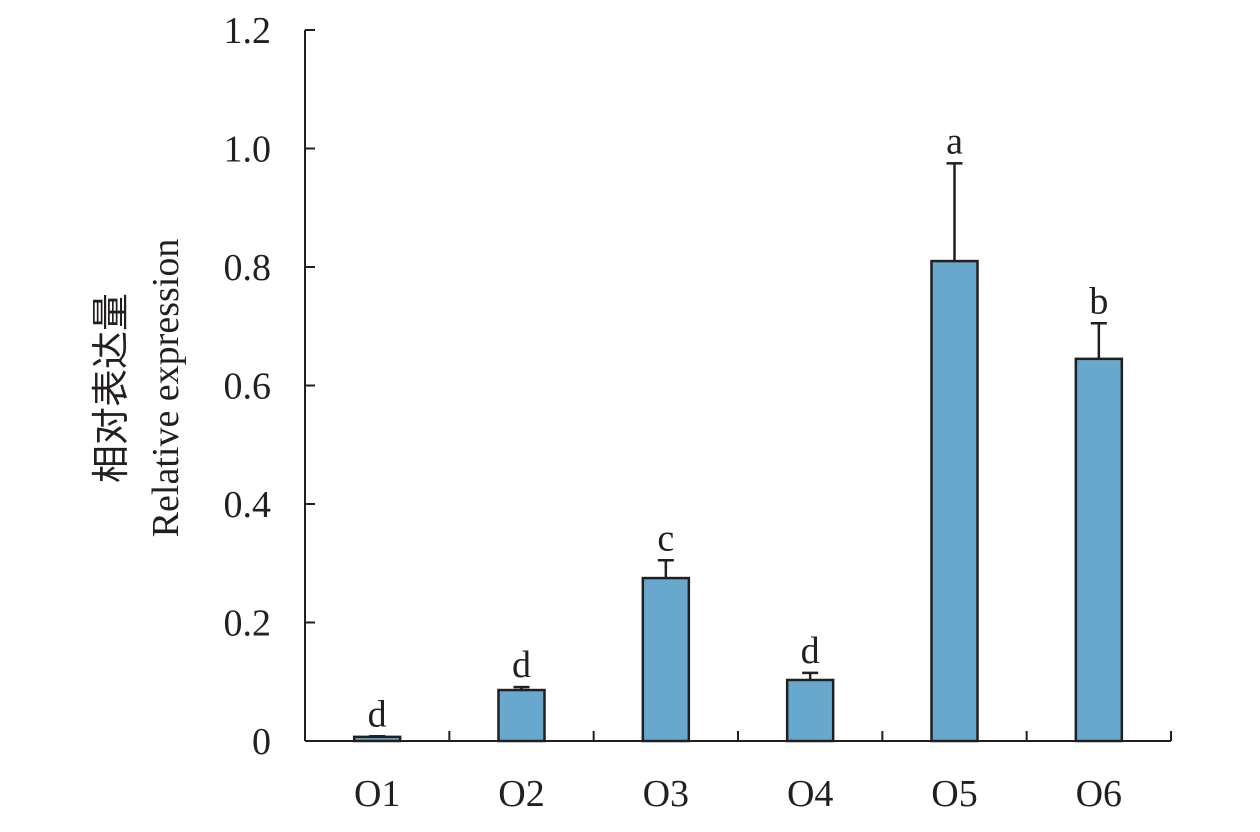 This screenshot has height=832, width=1260. I want to click on y-axis-title: 相对表达量 Relative expression, so click(139, 388).